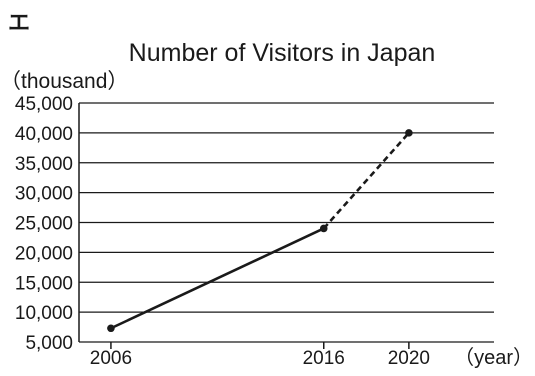 The height and width of the screenshot is (376, 535). I want to click on y-tick-label: 40,000, so click(44, 134).